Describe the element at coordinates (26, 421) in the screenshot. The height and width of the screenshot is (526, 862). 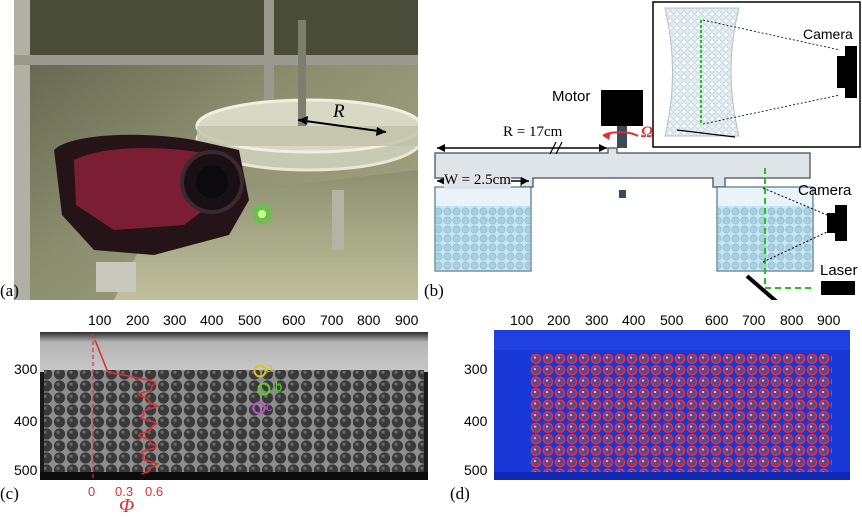
I see `c-ytick-400: 400` at that location.